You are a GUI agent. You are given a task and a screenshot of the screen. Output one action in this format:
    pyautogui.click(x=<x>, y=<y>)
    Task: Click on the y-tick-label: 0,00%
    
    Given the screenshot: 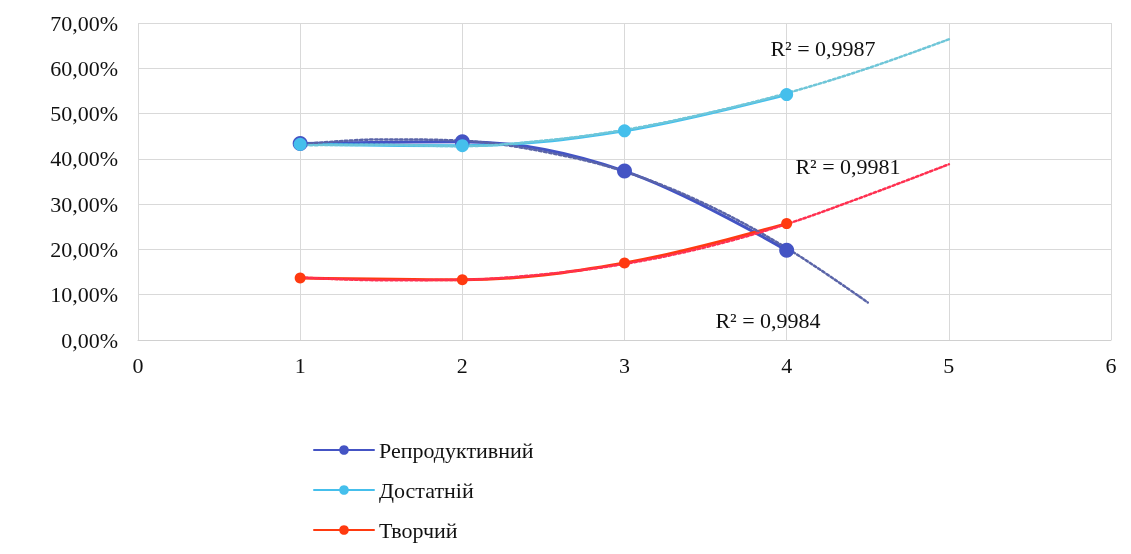 What is the action you would take?
    pyautogui.click(x=89, y=340)
    